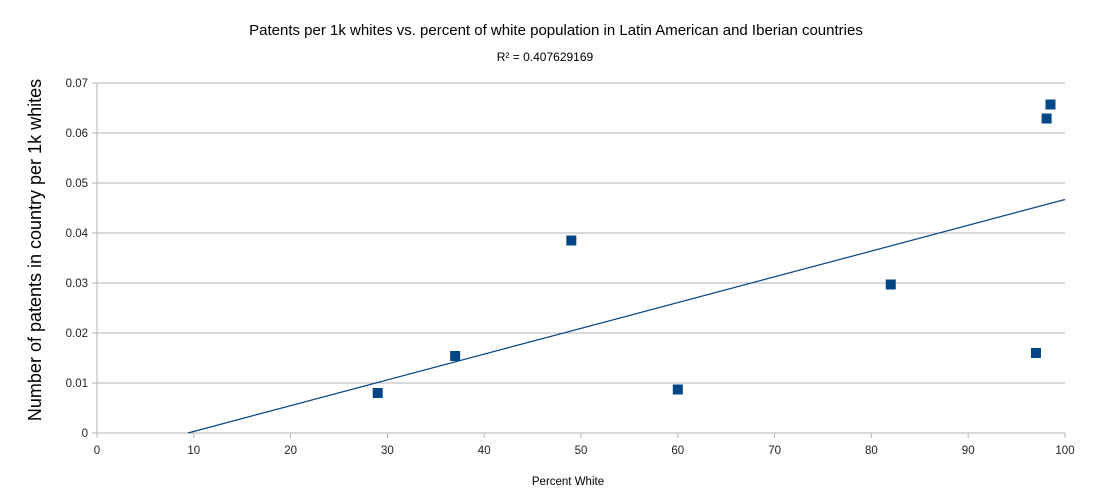  I want to click on y-tick-label: 0.04, so click(77, 234).